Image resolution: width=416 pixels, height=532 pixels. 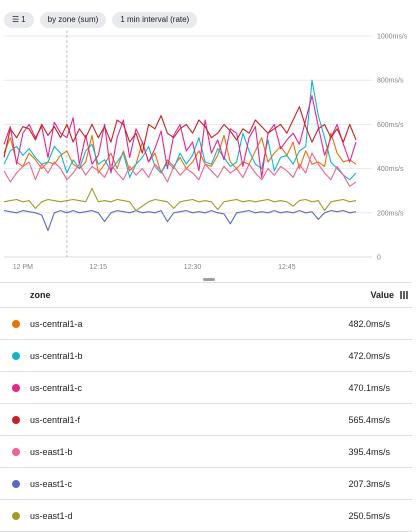 I want to click on table-row: us-east1-c 207.3ms/s, so click(x=206, y=484).